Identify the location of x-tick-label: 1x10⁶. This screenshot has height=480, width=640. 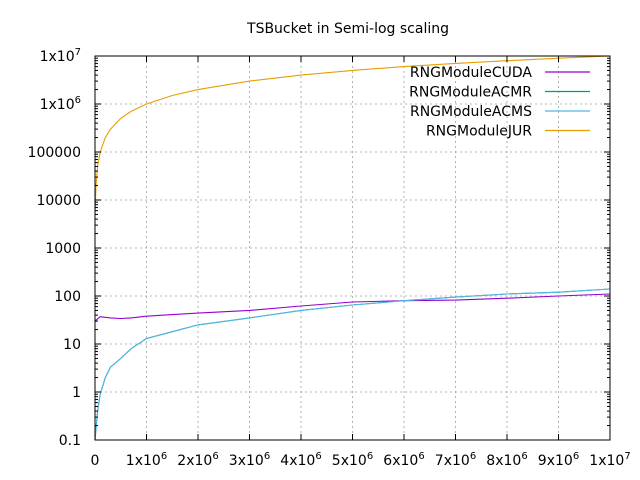
(146, 460).